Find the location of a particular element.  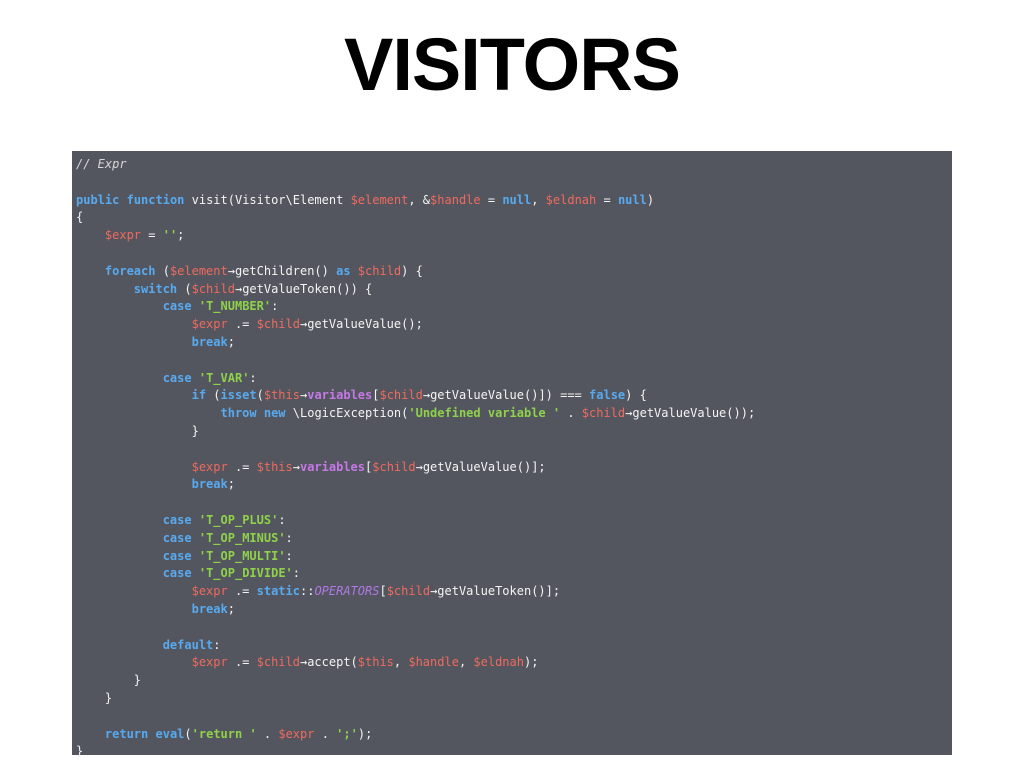

code-token: ) is located at coordinates (650, 199).